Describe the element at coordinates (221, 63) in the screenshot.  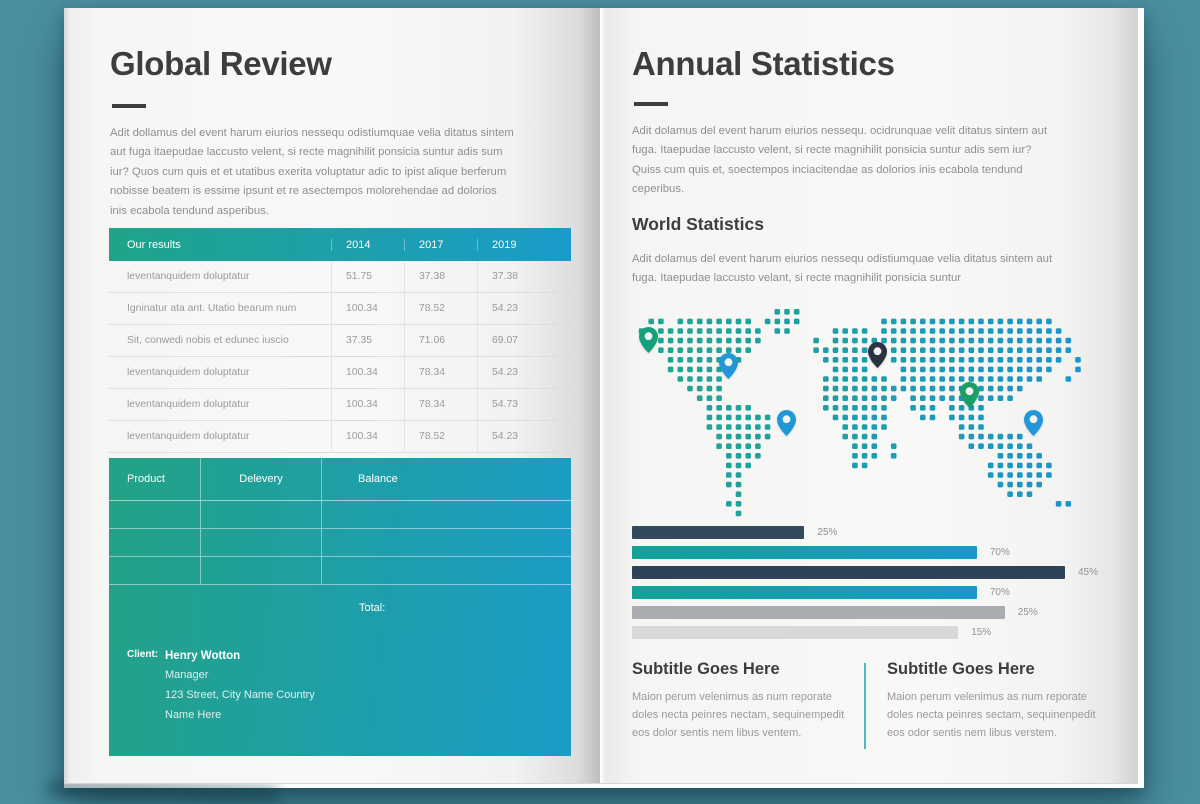
I see `page-title-left: Global Review` at that location.